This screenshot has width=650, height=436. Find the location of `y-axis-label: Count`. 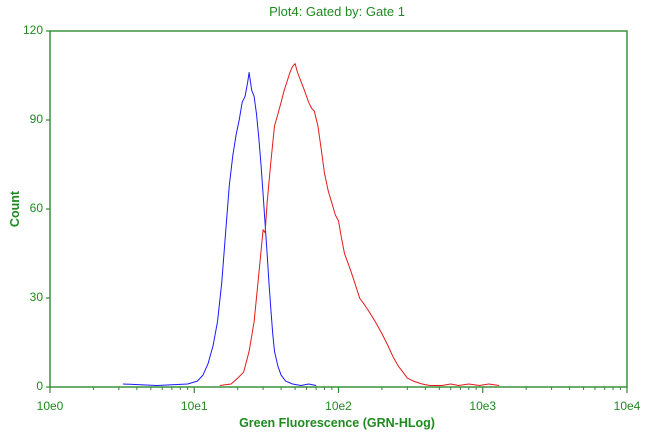

y-axis-label: Count is located at coordinates (15, 208).